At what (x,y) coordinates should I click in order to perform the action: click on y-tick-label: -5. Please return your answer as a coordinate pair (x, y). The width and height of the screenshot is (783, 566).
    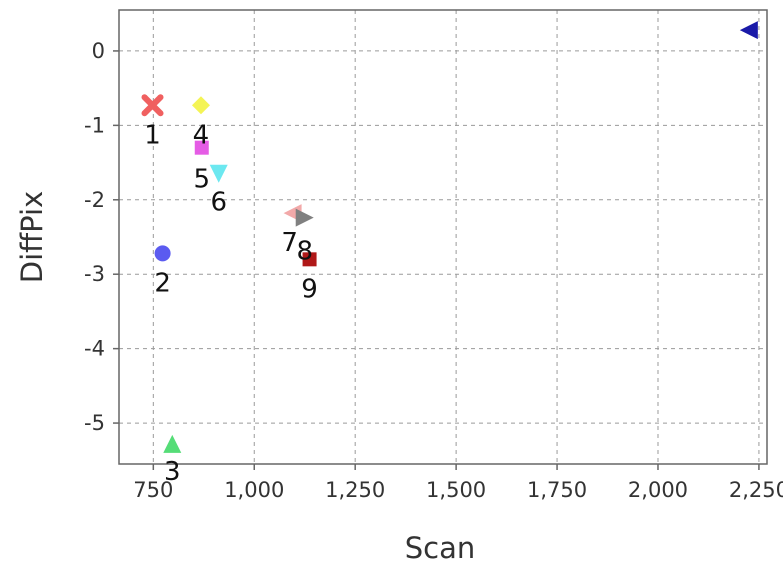
    Looking at the image, I should click on (94, 423).